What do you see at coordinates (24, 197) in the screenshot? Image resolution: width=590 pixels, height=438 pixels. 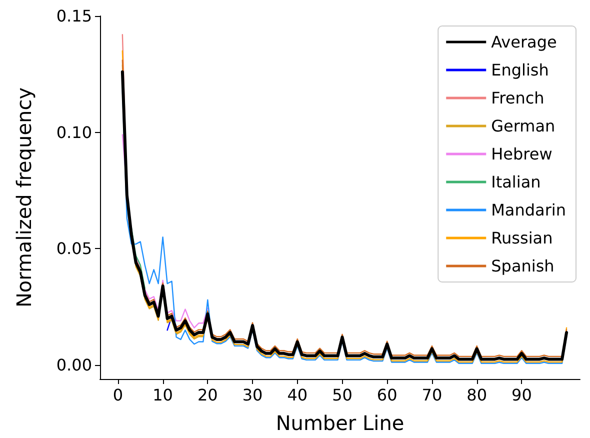 I see `y-axis-title: Normalized frequency` at bounding box center [24, 197].